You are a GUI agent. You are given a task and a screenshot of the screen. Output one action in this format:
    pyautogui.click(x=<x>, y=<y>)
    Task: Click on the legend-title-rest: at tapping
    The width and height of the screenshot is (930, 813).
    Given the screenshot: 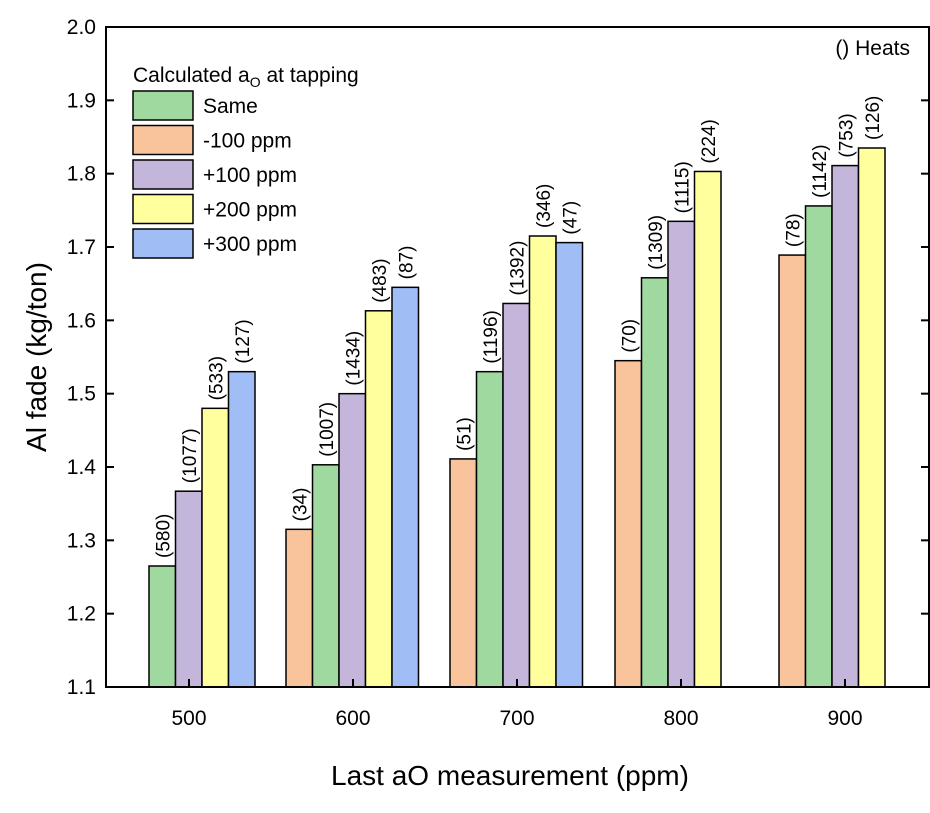 What is the action you would take?
    pyautogui.click(x=310, y=75)
    